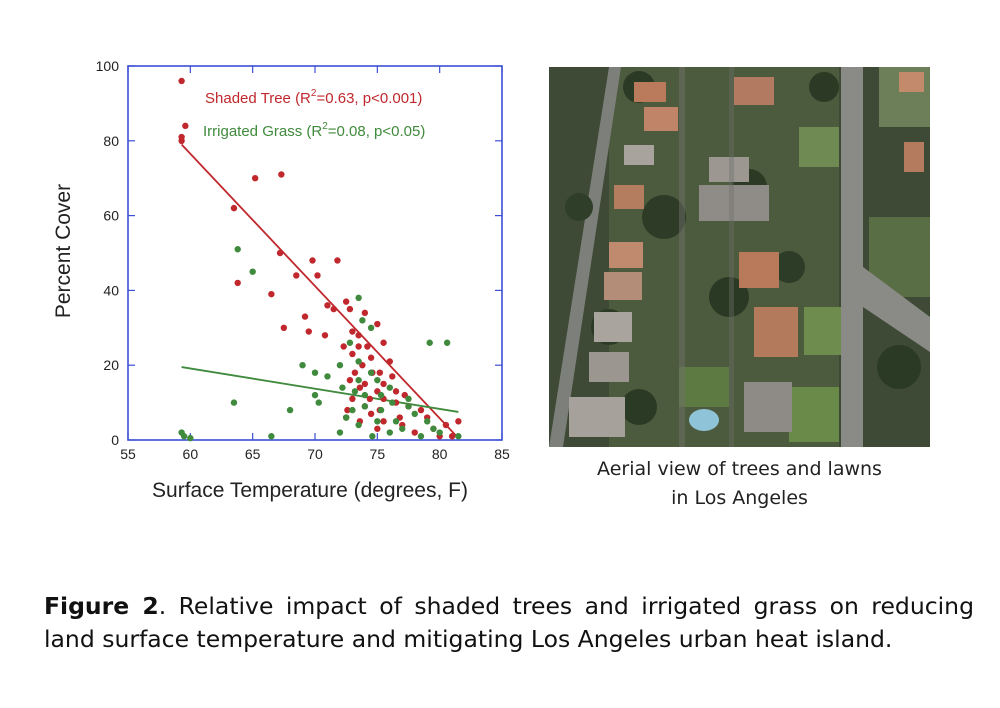 The height and width of the screenshot is (708, 1000). I want to click on y-tick-label: 60, so click(111, 216).